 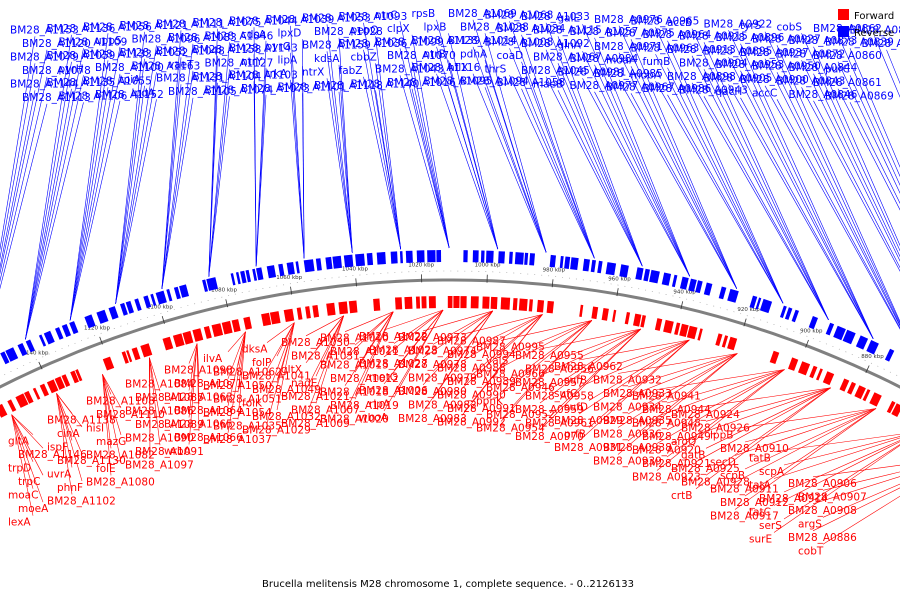 What do you see at coordinates (117, 27) in the screenshot?
I see `reverse-gene-label: BM28_A1056` at bounding box center [117, 27].